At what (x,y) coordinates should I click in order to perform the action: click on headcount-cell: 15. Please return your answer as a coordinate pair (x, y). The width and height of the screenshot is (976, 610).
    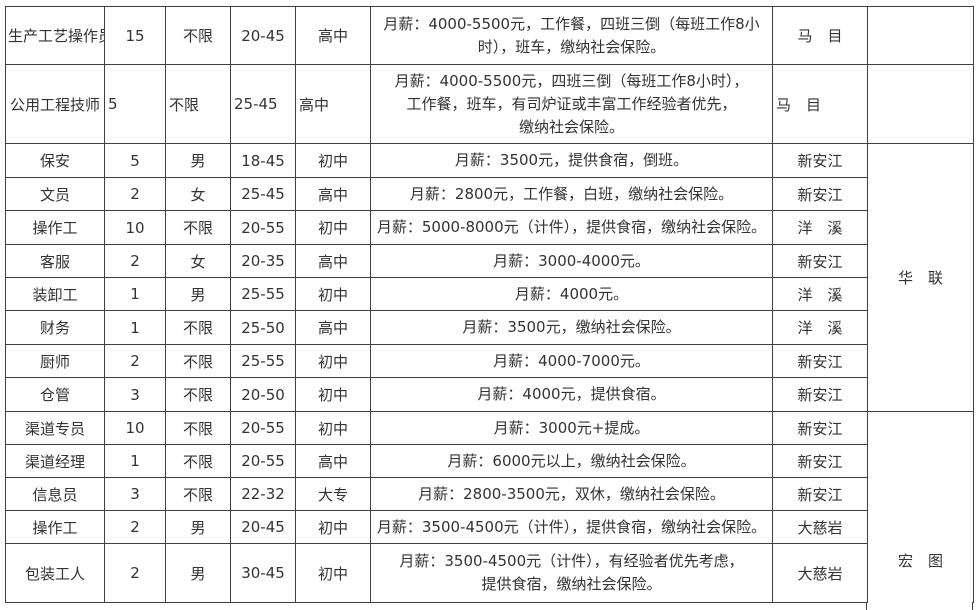
    Looking at the image, I should click on (135, 35).